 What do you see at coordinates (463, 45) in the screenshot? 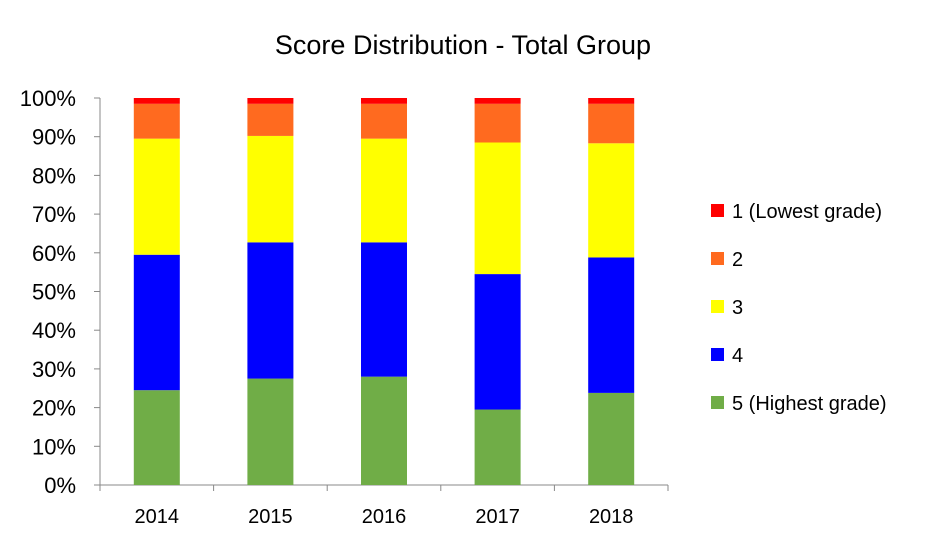
I see `chart-title: Score Distribution - Total Group` at bounding box center [463, 45].